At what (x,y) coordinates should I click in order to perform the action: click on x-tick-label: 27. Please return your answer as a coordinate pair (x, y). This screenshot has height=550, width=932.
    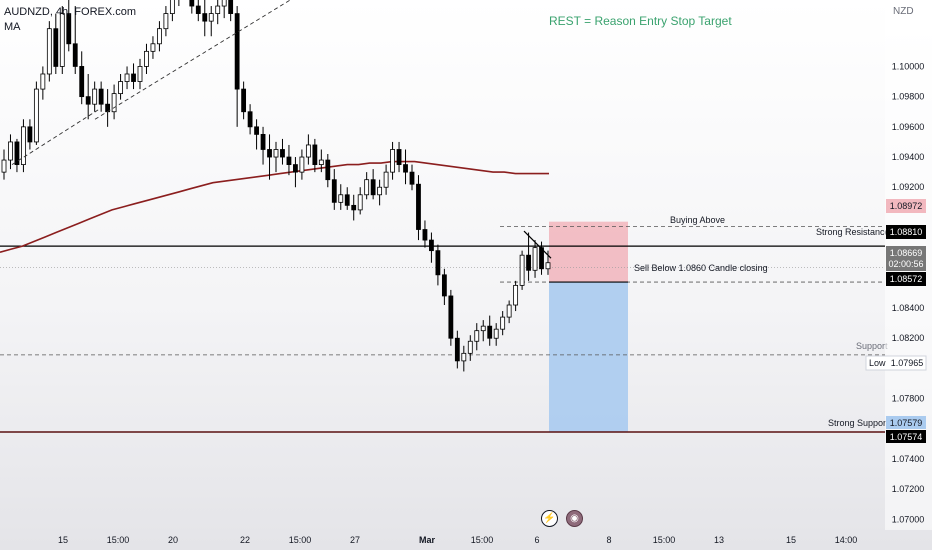
    Looking at the image, I should click on (355, 540).